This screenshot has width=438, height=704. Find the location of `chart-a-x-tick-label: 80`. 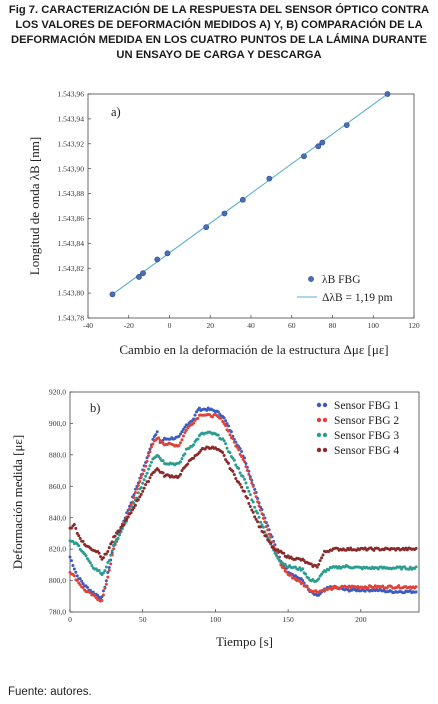

chart-a-x-tick-label: 80 is located at coordinates (333, 325).